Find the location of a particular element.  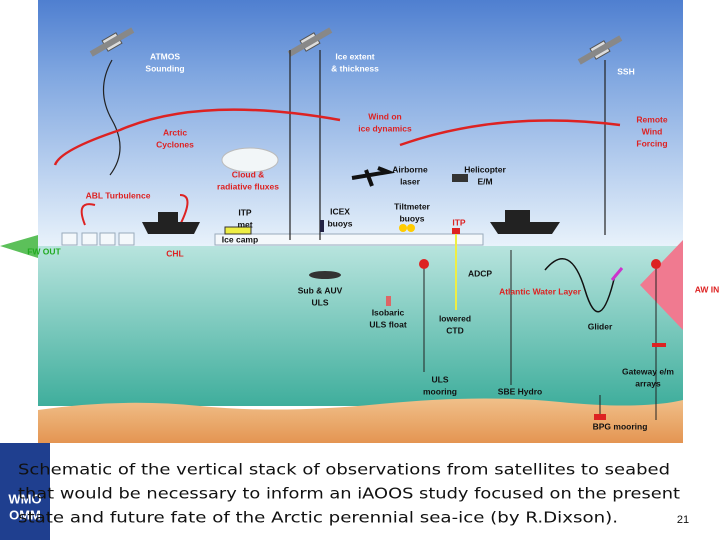

diagram-label: arrays is located at coordinates (648, 383).